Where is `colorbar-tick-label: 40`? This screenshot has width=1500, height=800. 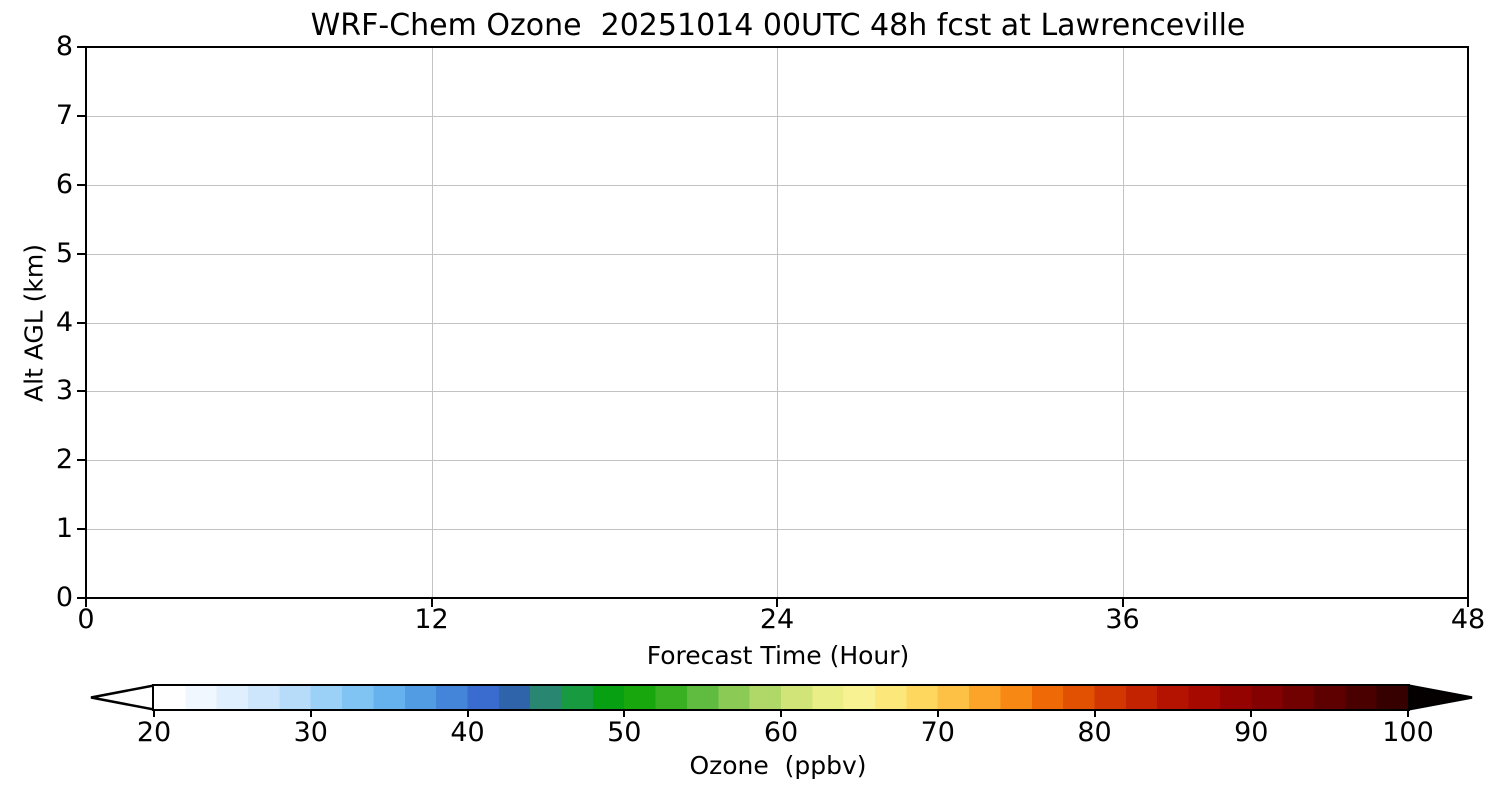 colorbar-tick-label: 40 is located at coordinates (467, 732).